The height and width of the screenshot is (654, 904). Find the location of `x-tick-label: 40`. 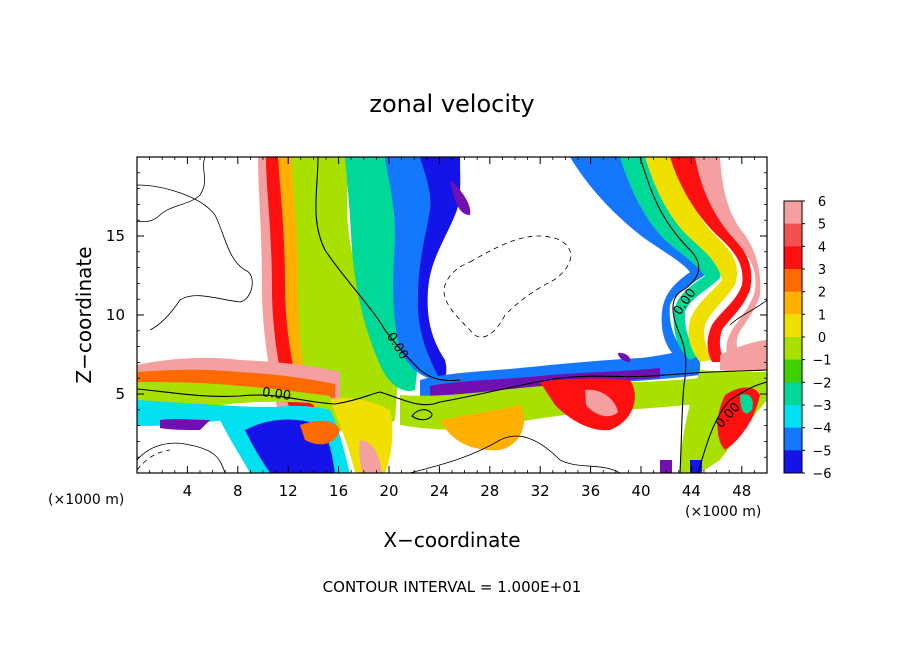

x-tick-label: 40 is located at coordinates (640, 491).